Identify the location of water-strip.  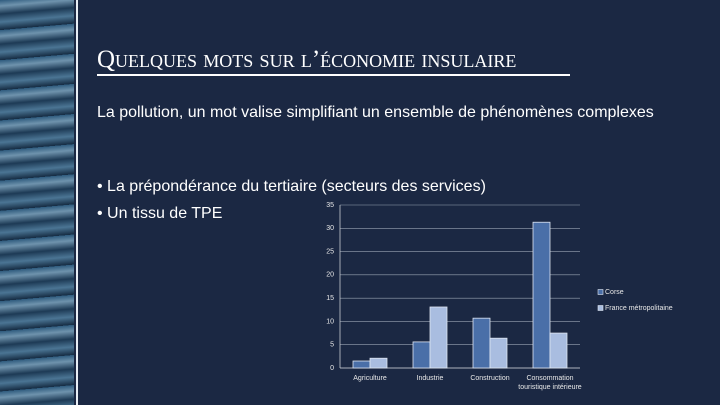
(37, 202).